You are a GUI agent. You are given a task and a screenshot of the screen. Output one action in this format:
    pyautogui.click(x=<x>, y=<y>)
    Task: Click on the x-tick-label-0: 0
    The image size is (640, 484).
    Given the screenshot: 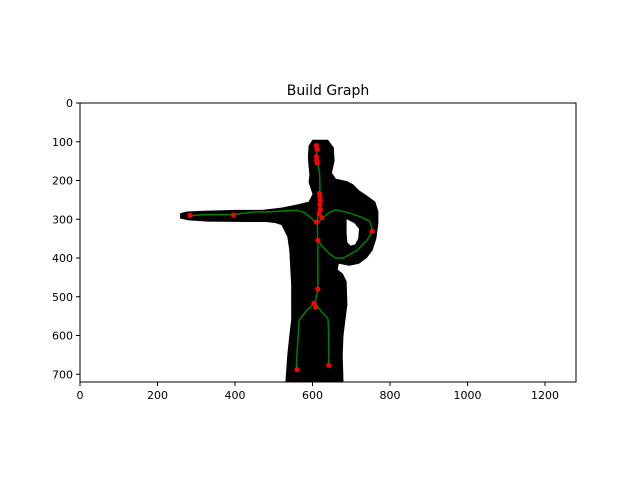 What is the action you would take?
    pyautogui.click(x=80, y=395)
    